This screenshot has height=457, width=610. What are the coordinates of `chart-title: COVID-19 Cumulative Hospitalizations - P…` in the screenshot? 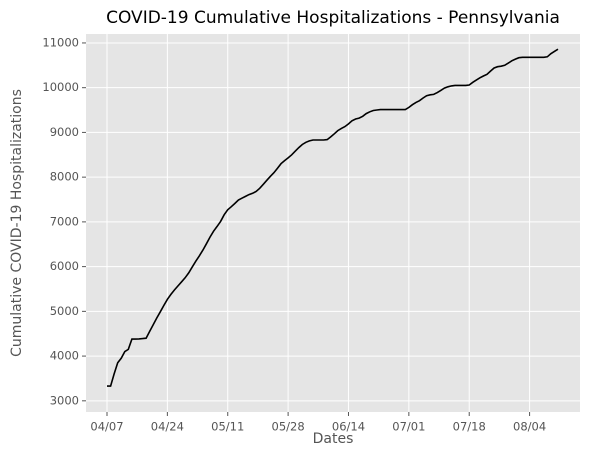 It's located at (333, 18).